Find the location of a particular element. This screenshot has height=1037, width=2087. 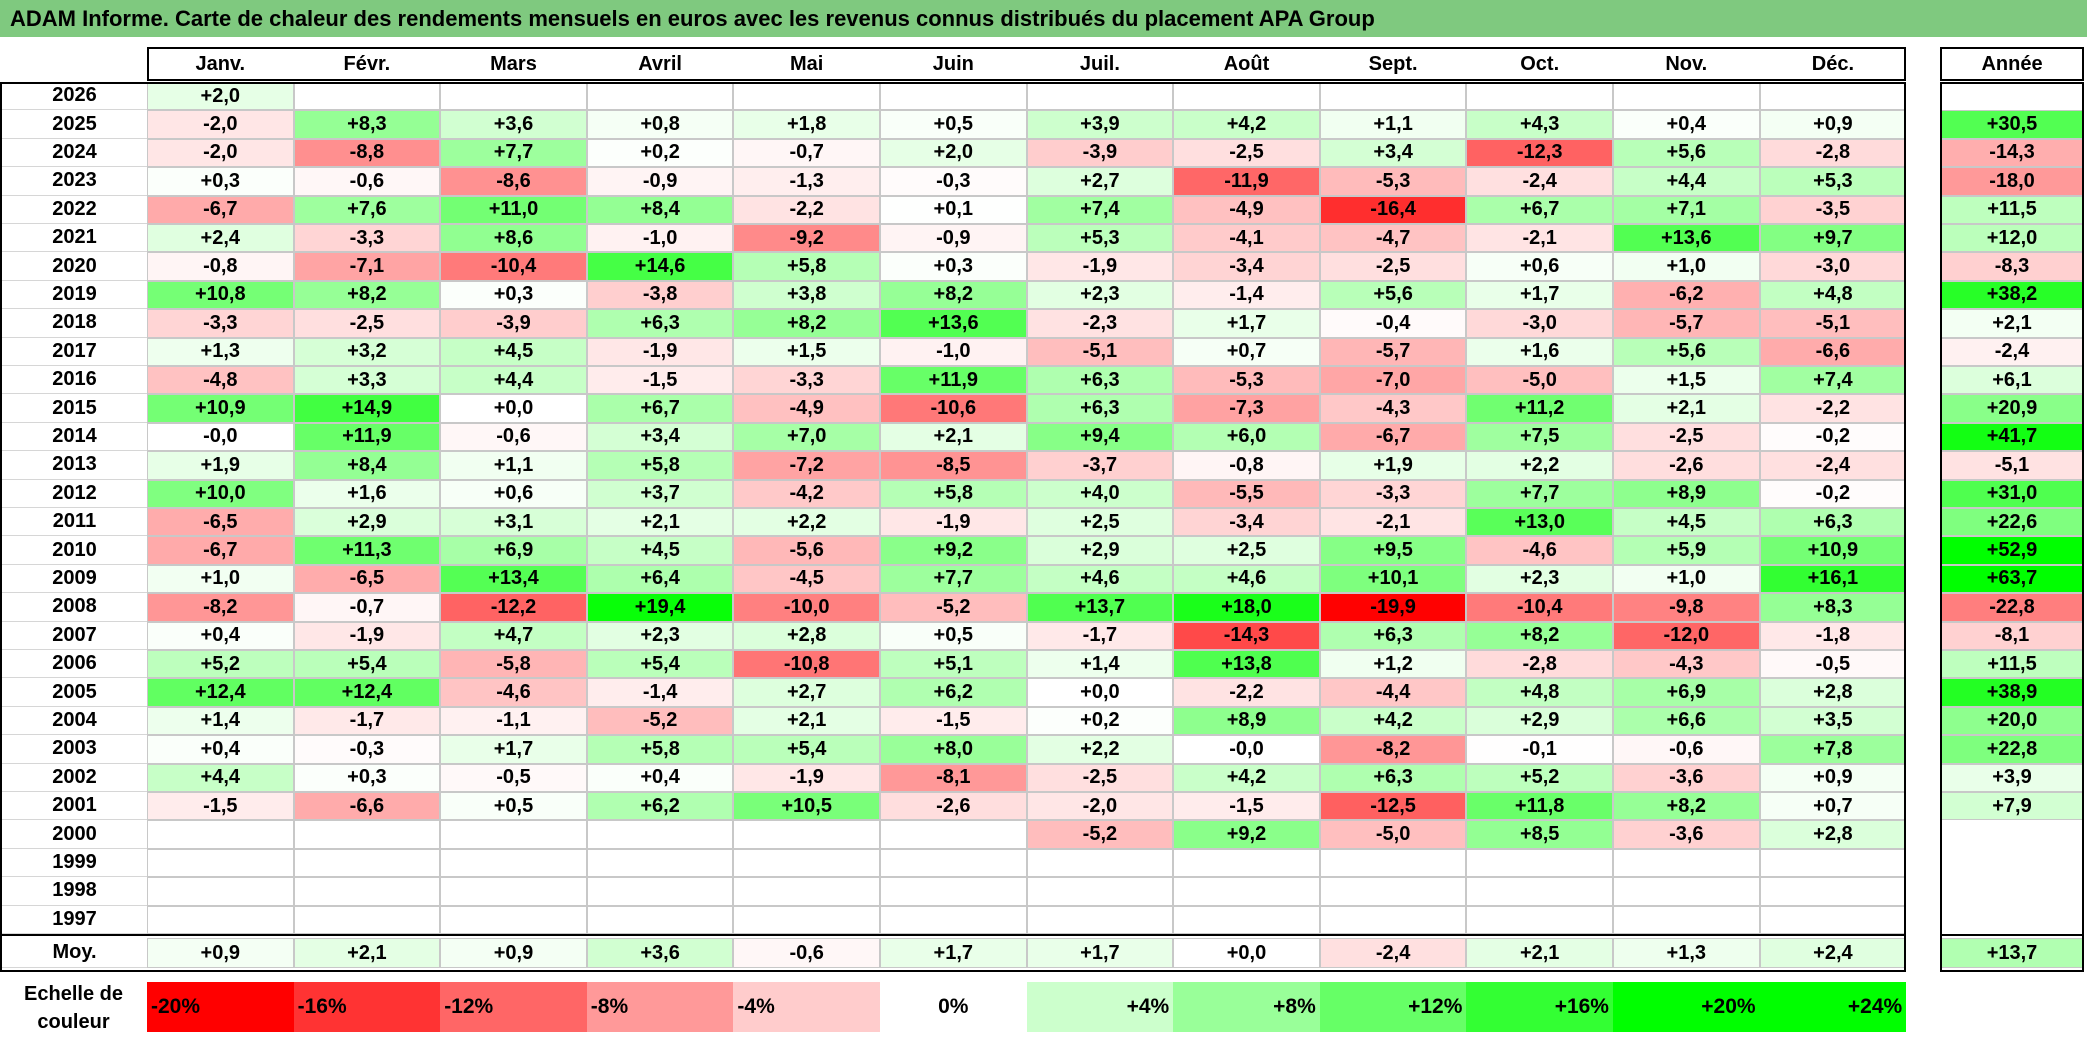

heatmap-cell: +8,0 is located at coordinates (953, 749).